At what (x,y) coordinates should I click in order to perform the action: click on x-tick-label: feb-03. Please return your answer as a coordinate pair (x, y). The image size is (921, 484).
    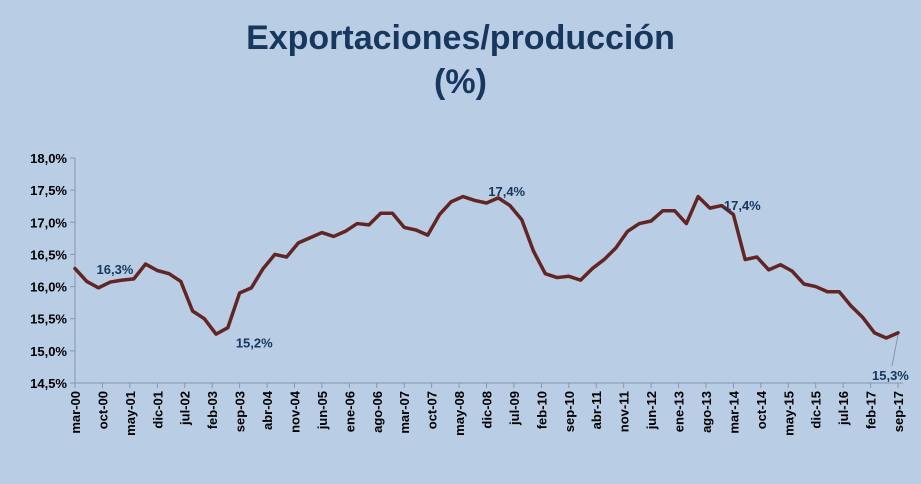
    Looking at the image, I should click on (212, 410).